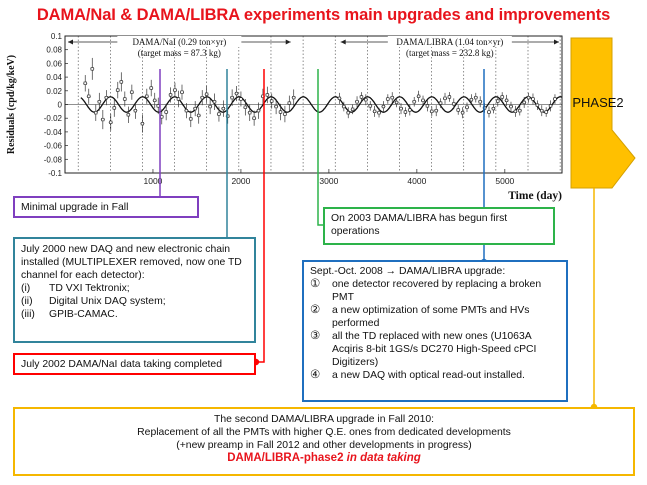 Image resolution: width=647 pixels, height=485 pixels. I want to click on period-sublabel: (target mass = 232.8 kg), so click(450, 53).